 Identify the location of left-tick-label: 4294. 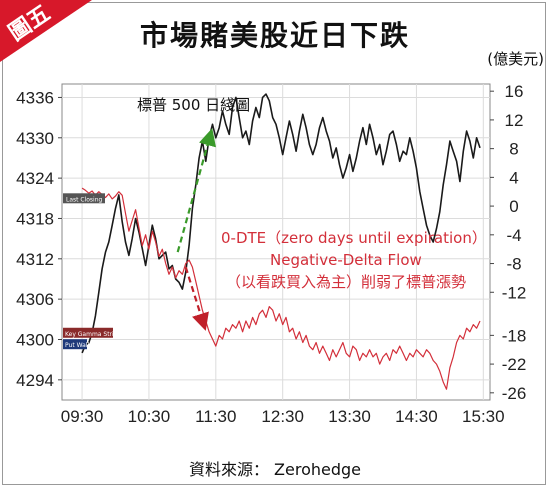
(35, 380).